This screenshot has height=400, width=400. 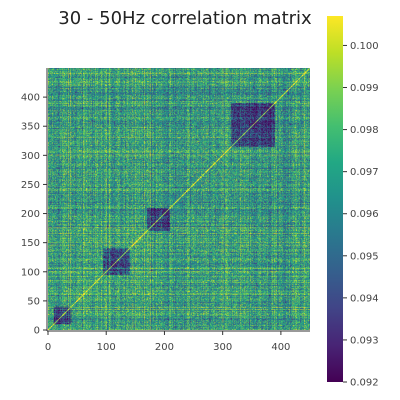 I want to click on colorbar-gradient, so click(x=335, y=199).